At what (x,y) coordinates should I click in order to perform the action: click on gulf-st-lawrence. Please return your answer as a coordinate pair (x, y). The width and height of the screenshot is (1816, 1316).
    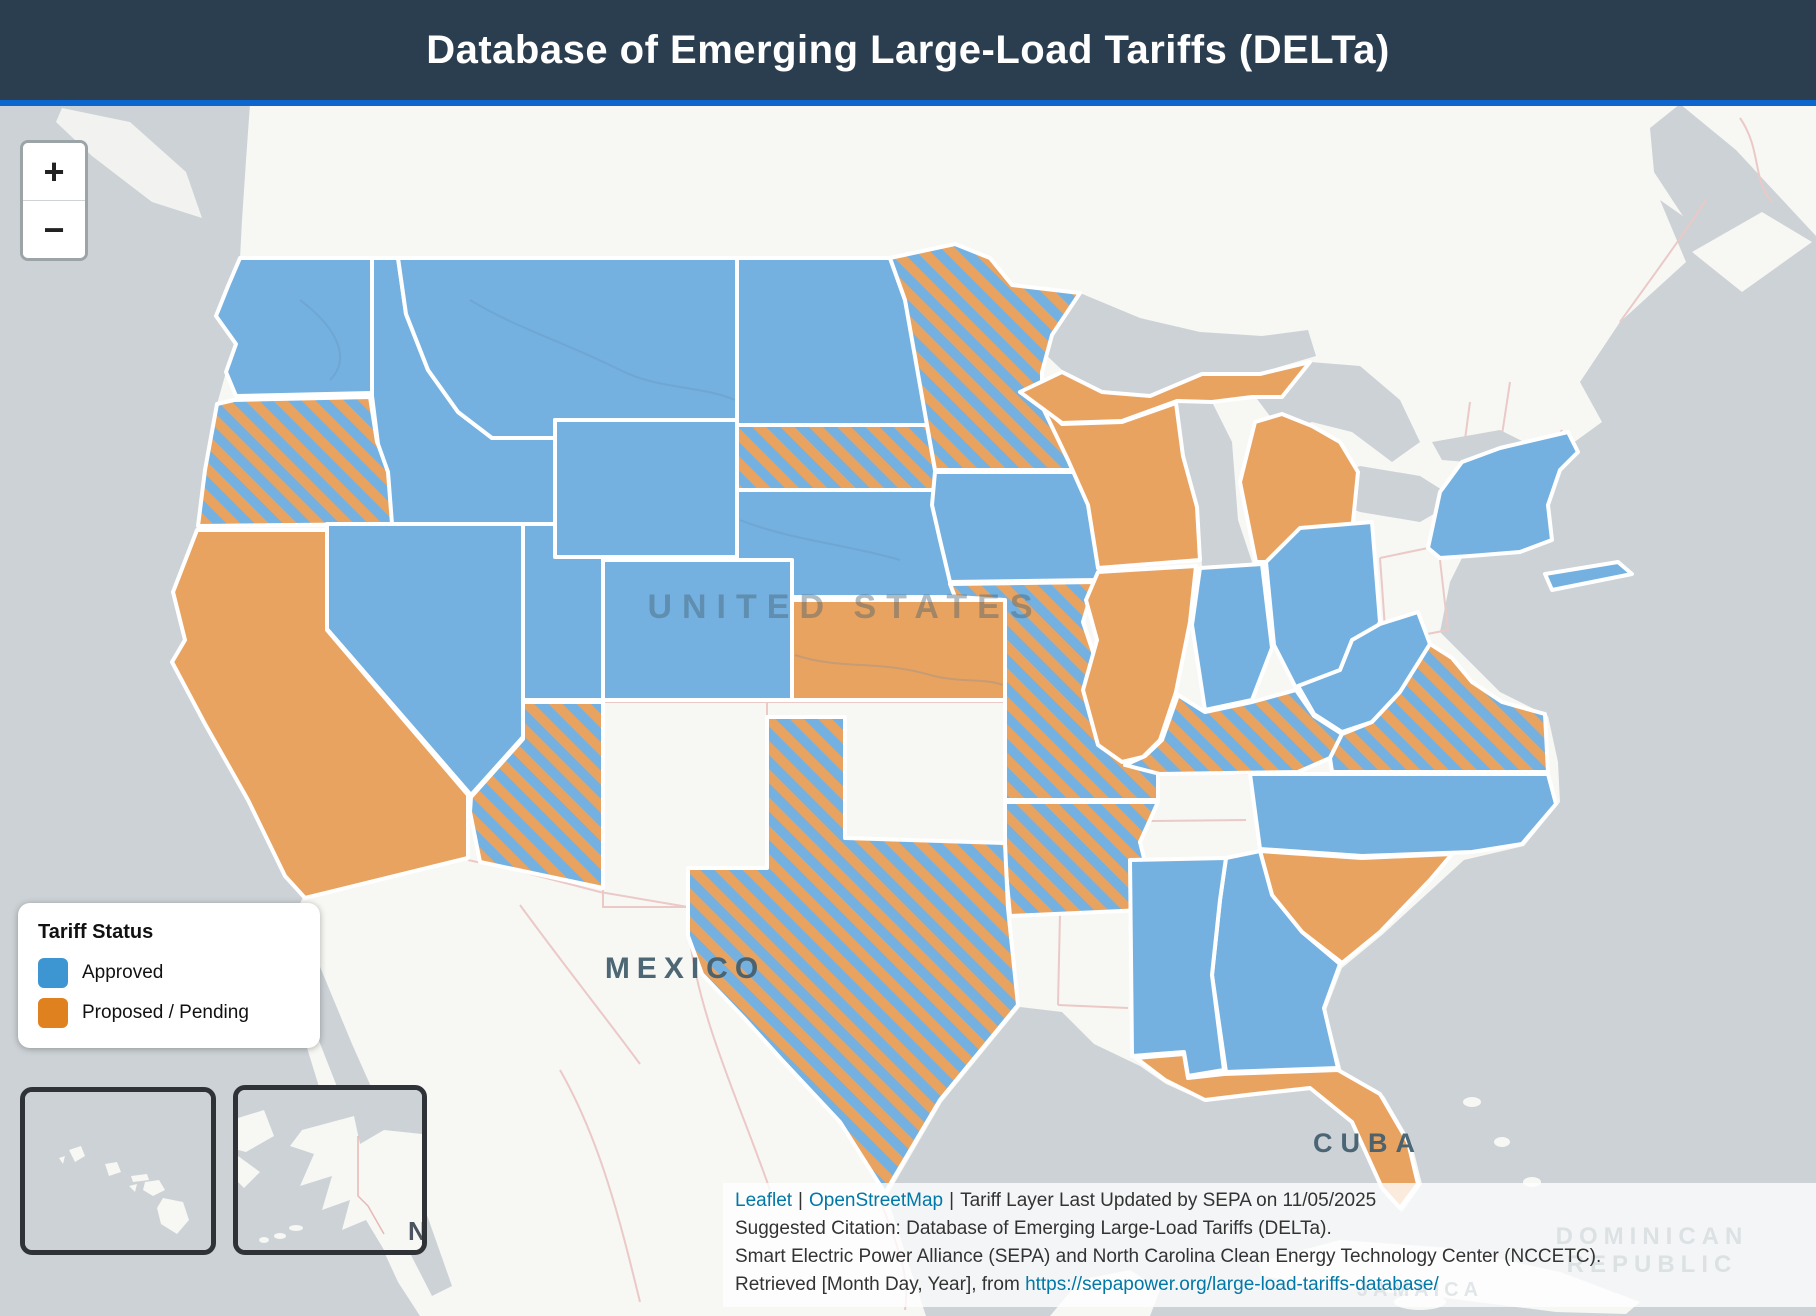
    Looking at the image, I should click on (1733, 218).